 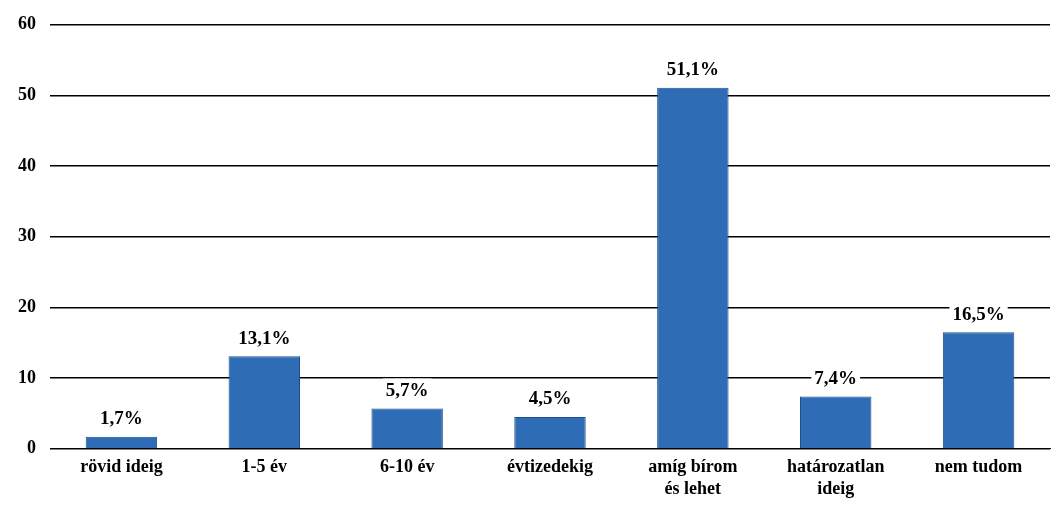 I want to click on y-tick-label: 20, so click(x=27, y=306).